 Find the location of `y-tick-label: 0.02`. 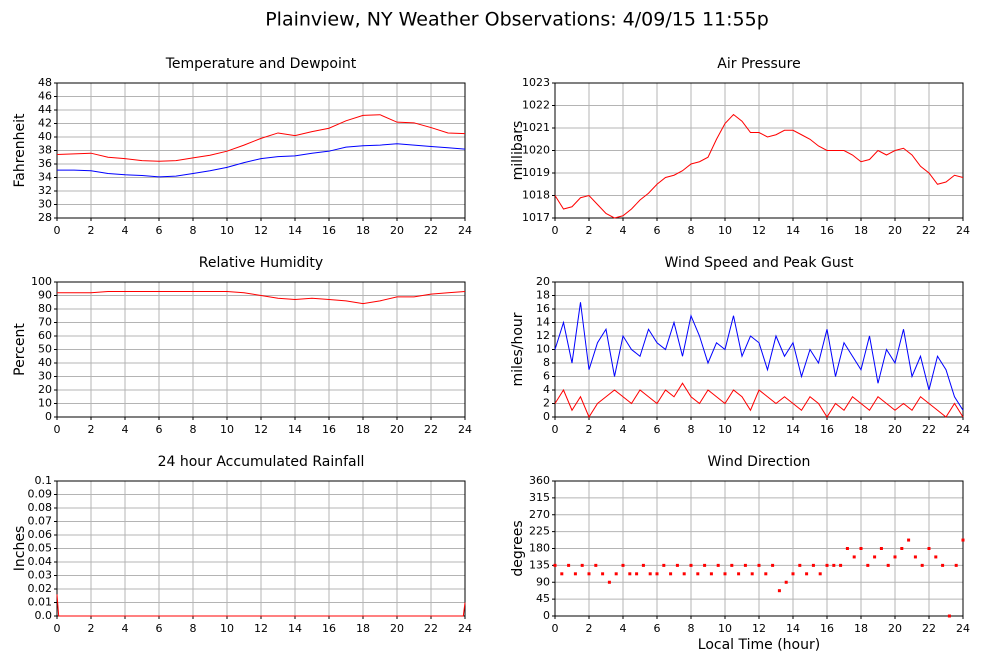

y-tick-label: 0.02 is located at coordinates (40, 588).